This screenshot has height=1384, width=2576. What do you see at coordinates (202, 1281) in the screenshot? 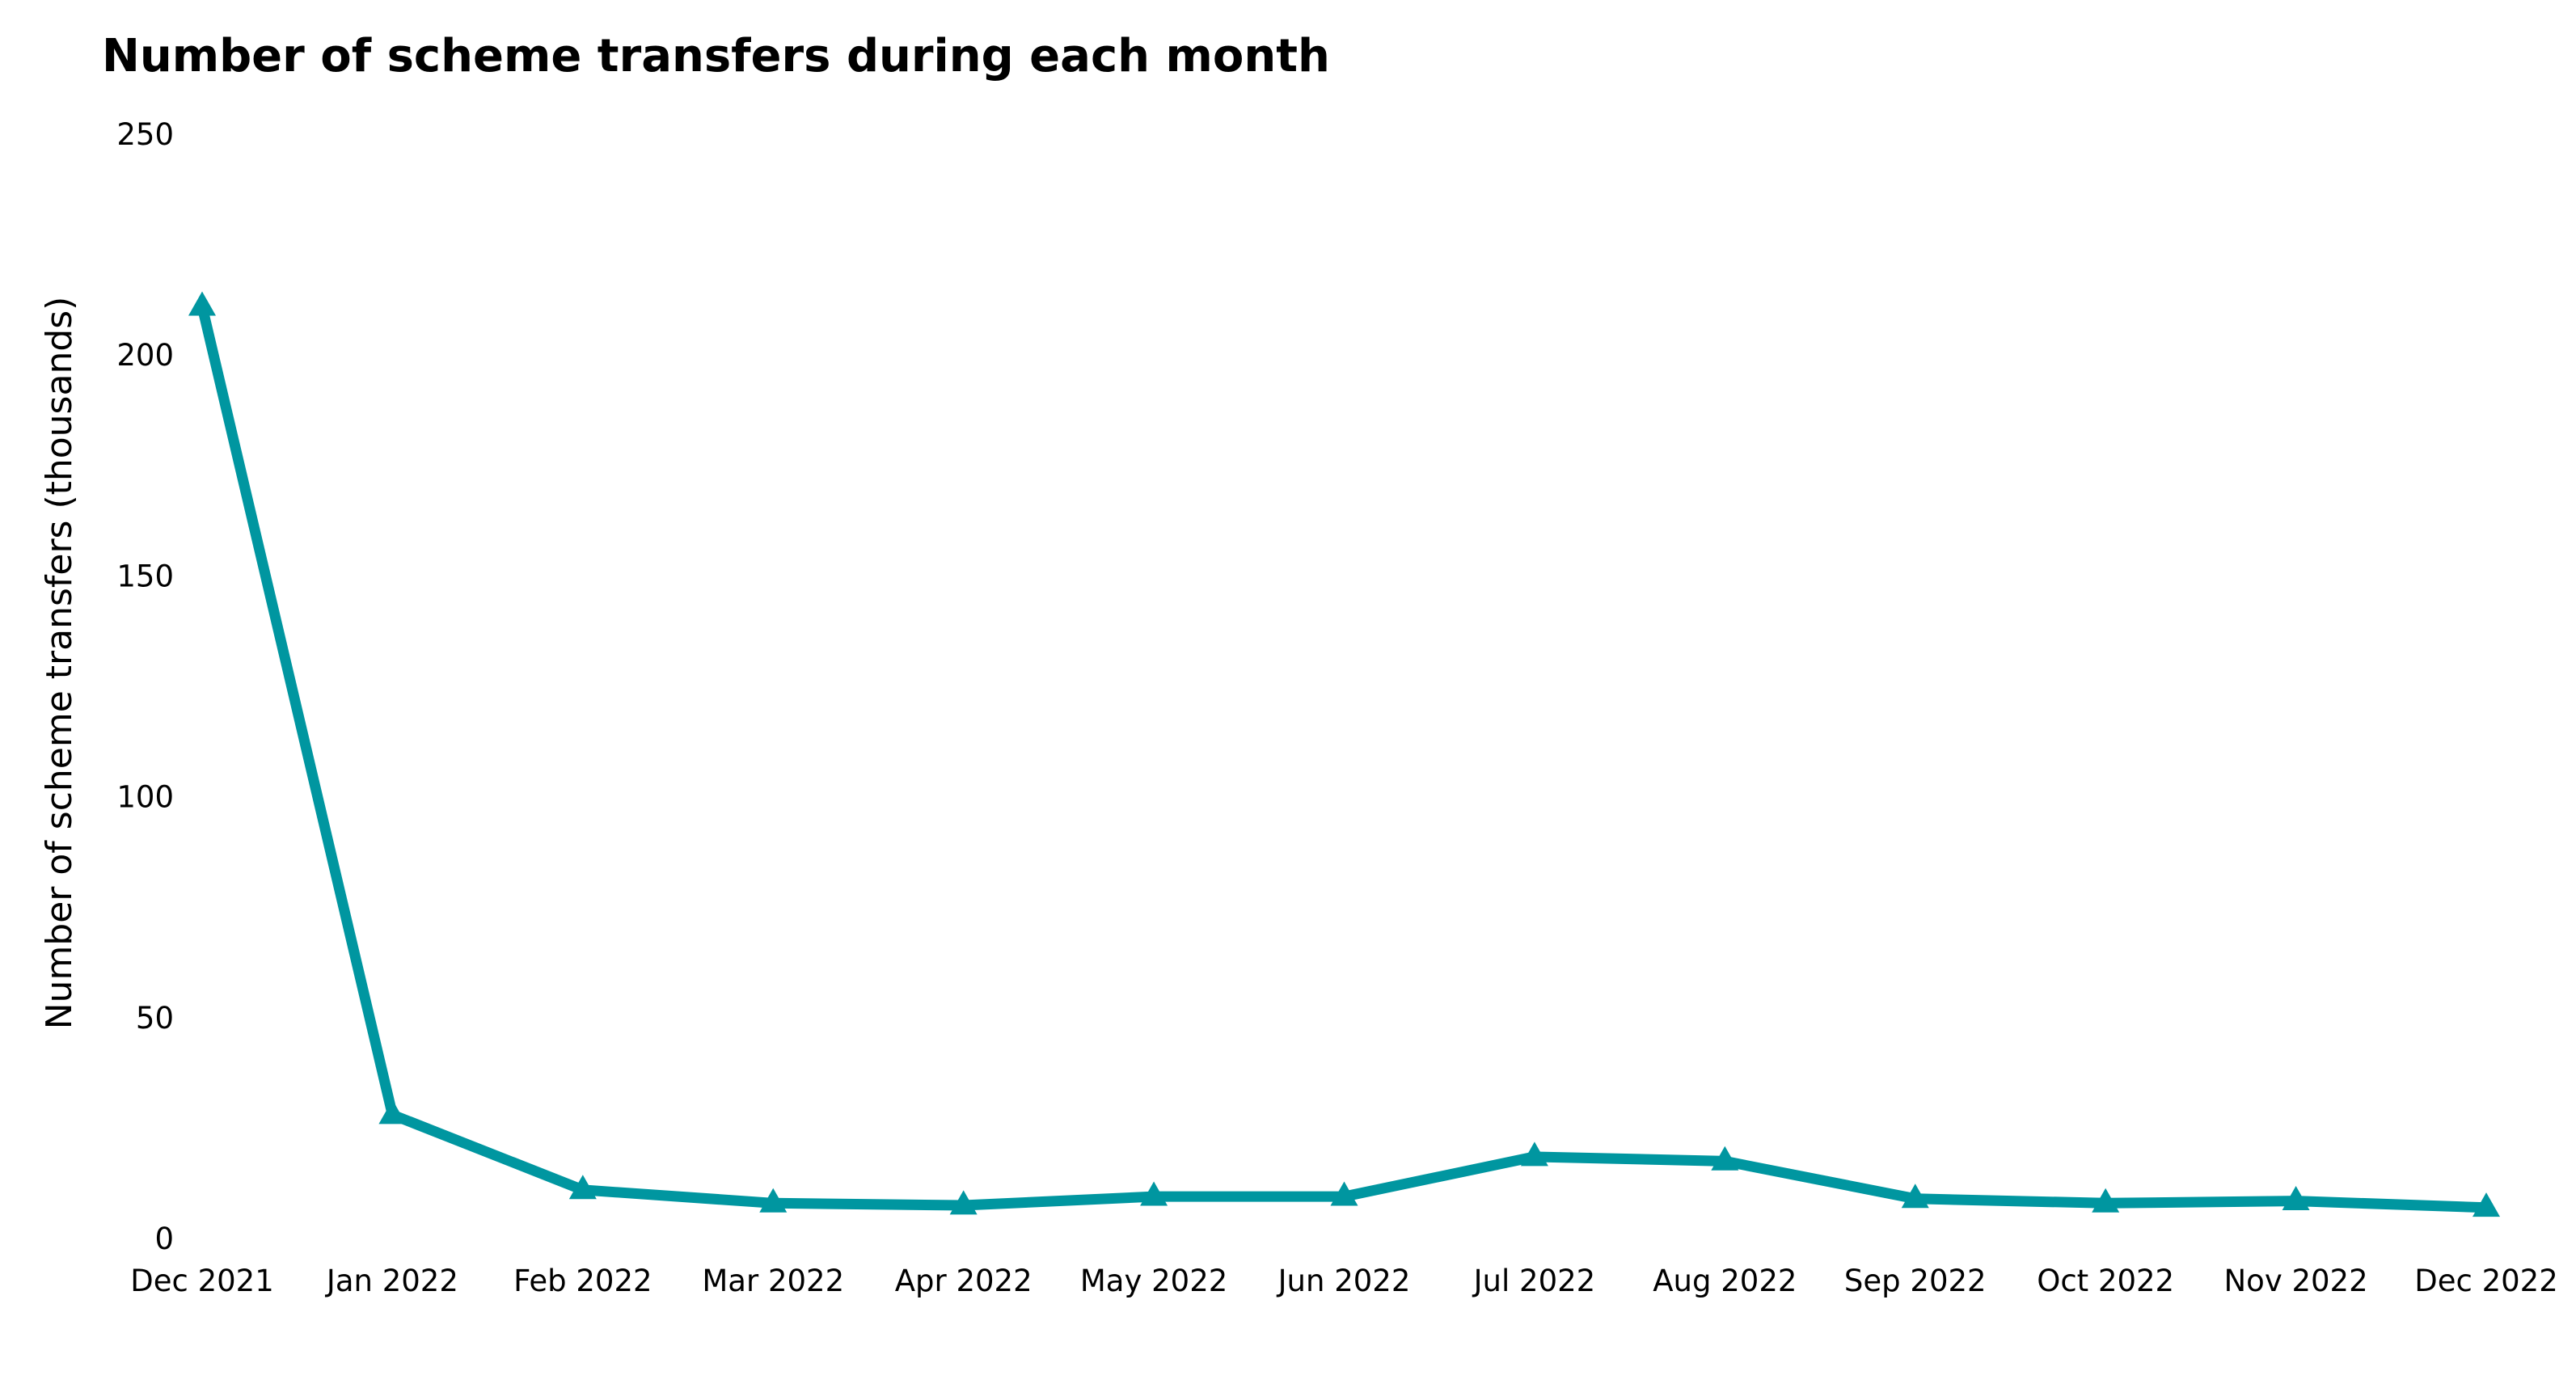
I see `x-tick-label: Dec 2021` at bounding box center [202, 1281].